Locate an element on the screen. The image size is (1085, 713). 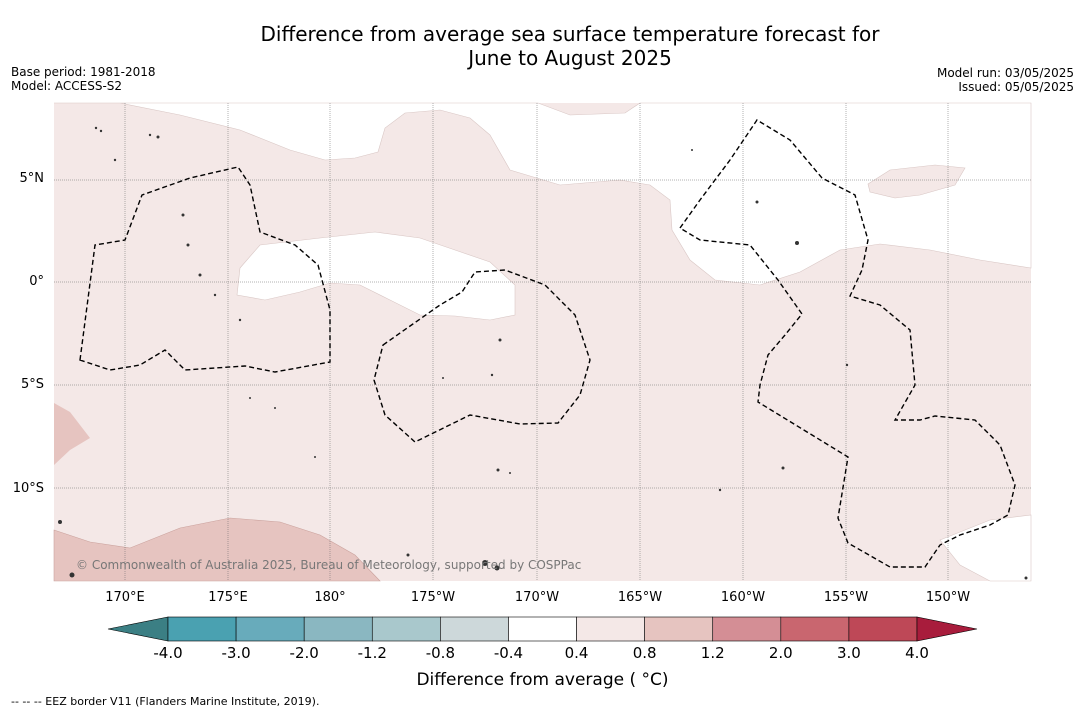
colorbar-tick-label: -0.4 is located at coordinates (508, 653).